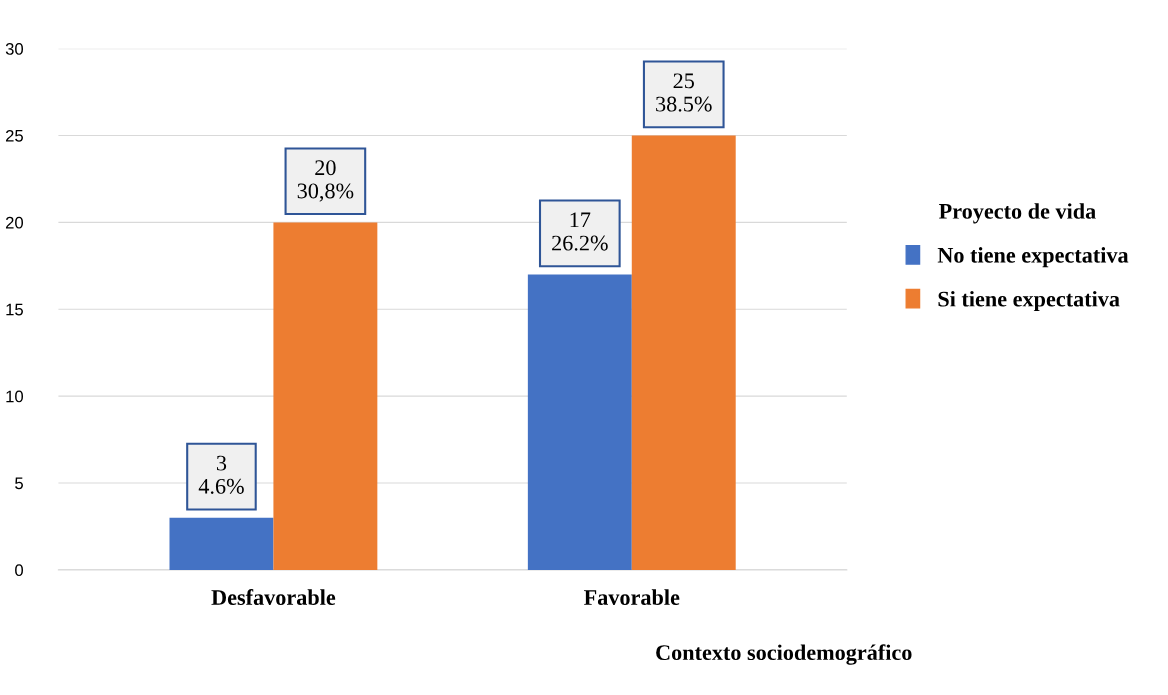  What do you see at coordinates (19, 483) in the screenshot?
I see `y-tick-label: 5` at bounding box center [19, 483].